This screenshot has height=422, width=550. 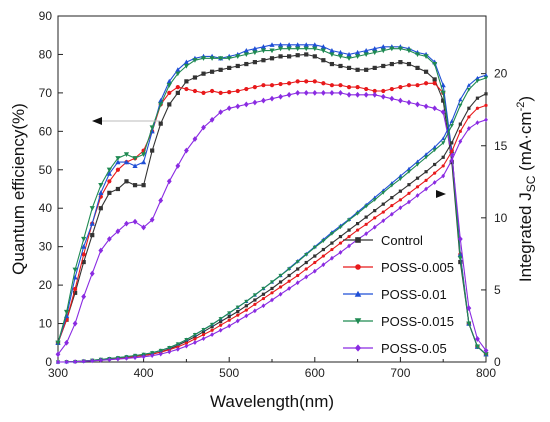 What do you see at coordinates (46, 170) in the screenshot?
I see `left-tick-label: 50` at bounding box center [46, 170].